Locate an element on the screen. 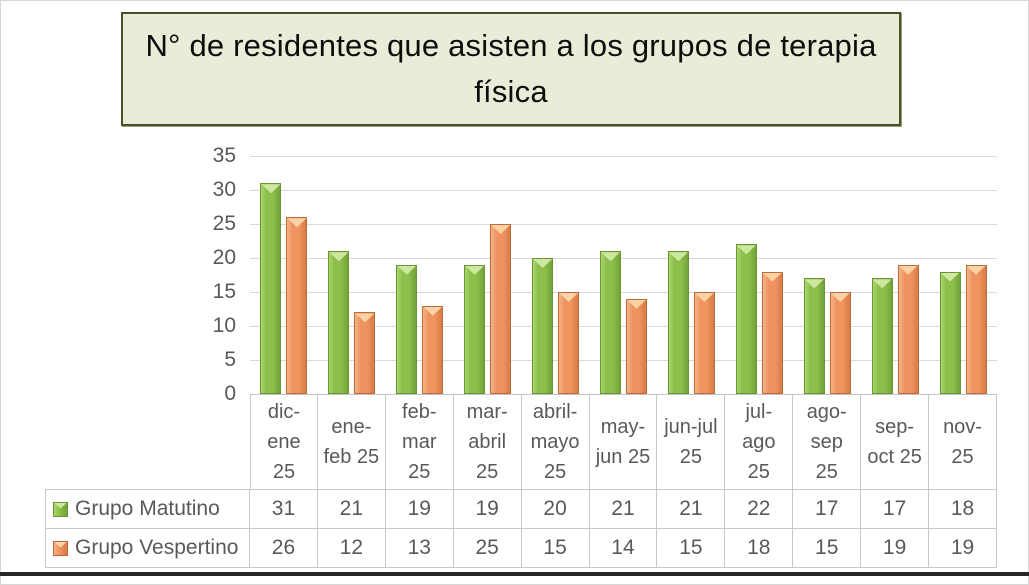 This screenshot has width=1029, height=585. category-header-cell: ene-feb 25 is located at coordinates (351, 442).